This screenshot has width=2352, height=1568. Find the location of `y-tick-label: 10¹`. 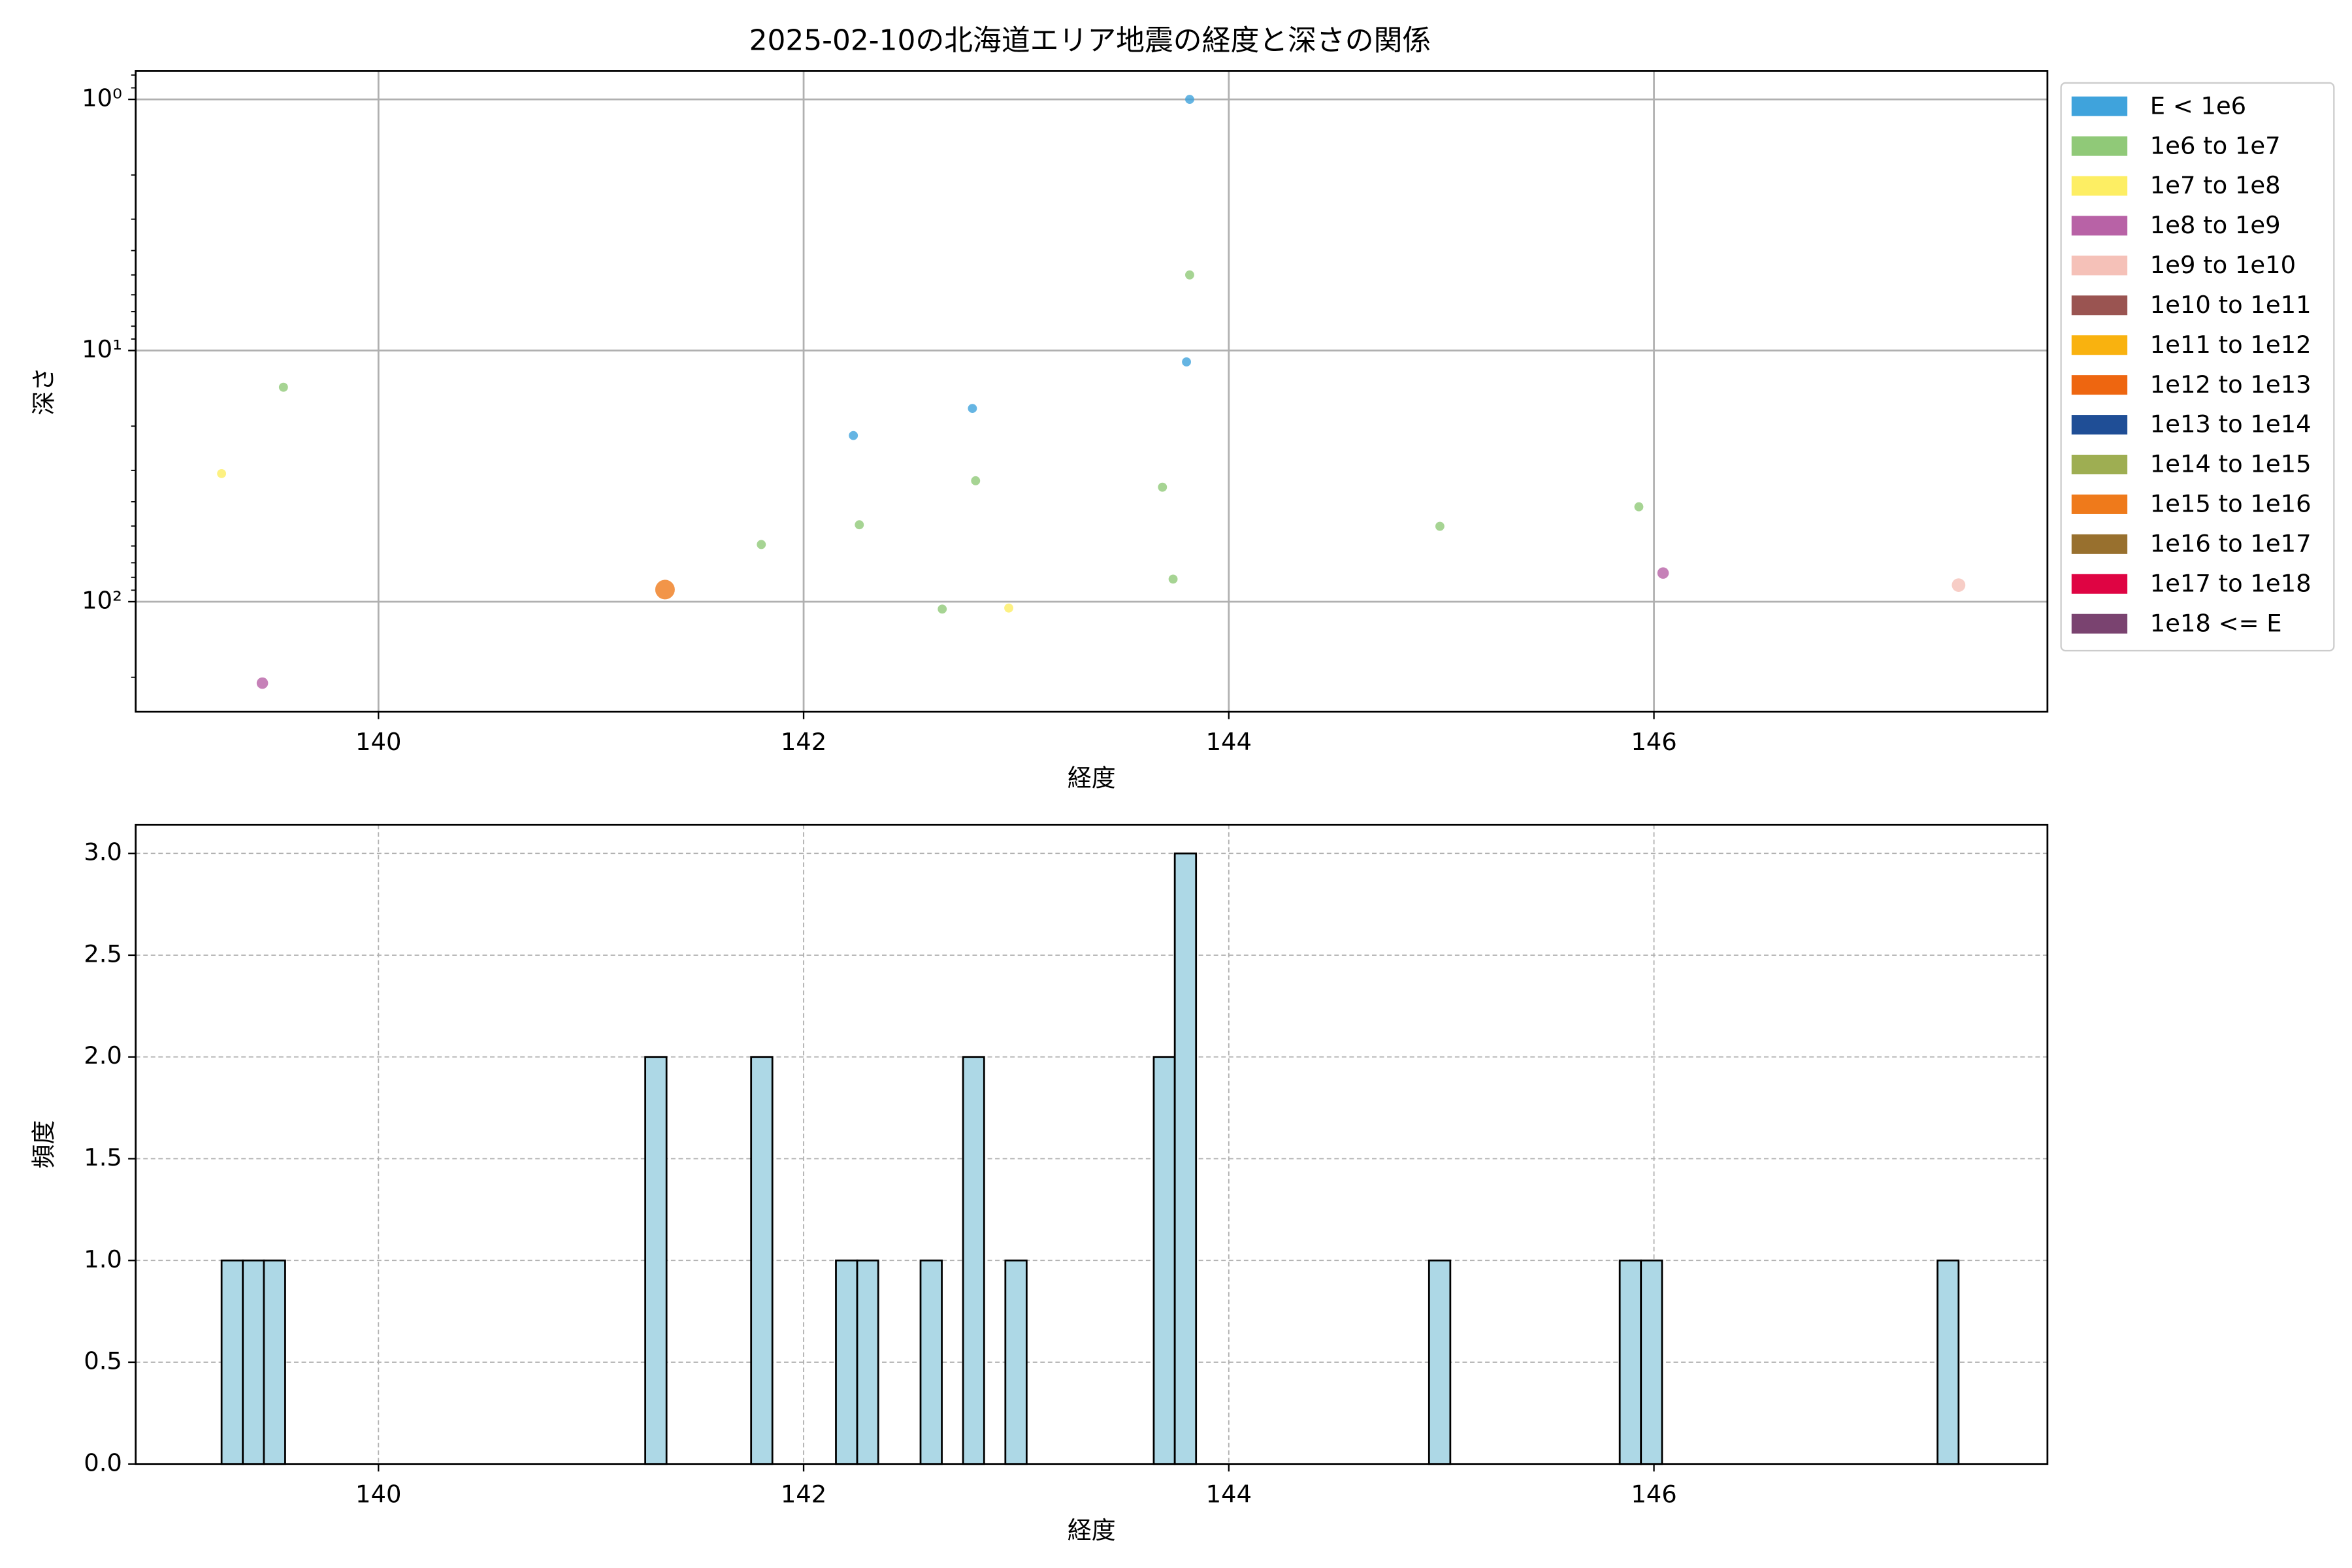

y-tick-label: 10¹ is located at coordinates (102, 349).